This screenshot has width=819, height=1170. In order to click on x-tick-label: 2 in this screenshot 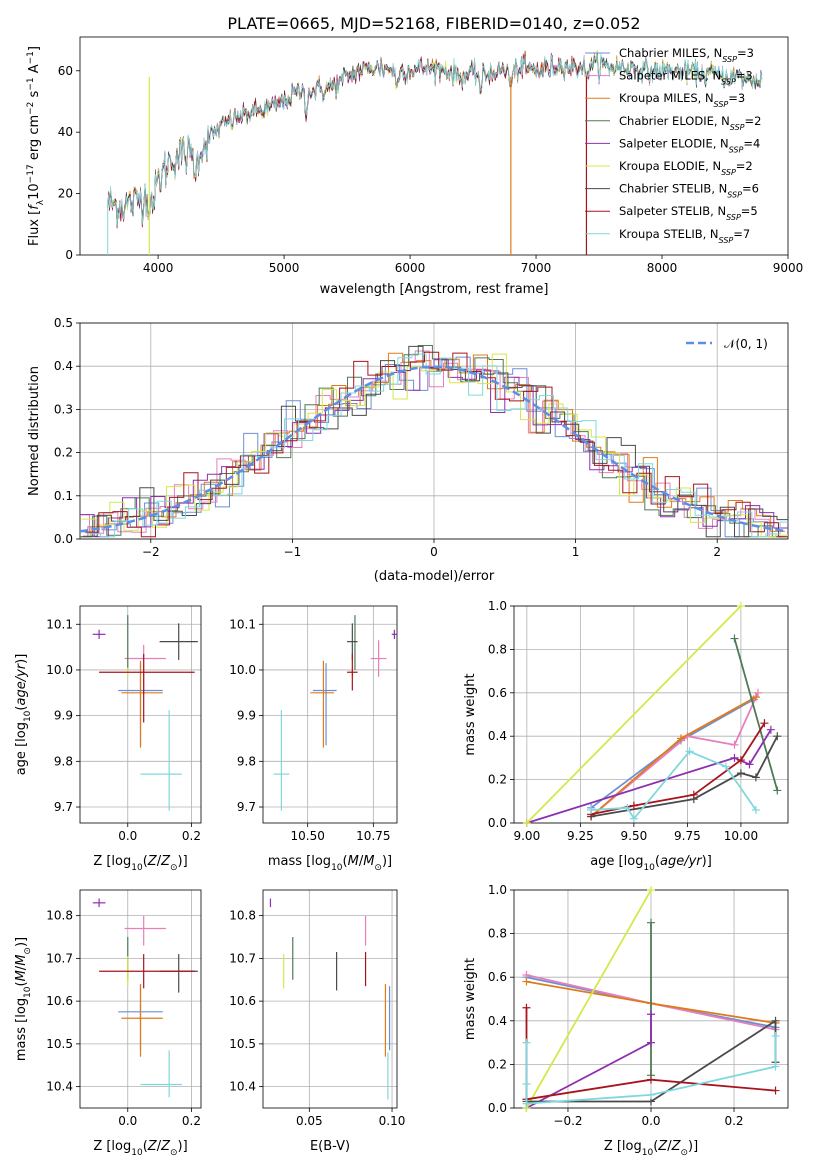, I will do `click(717, 552)`.